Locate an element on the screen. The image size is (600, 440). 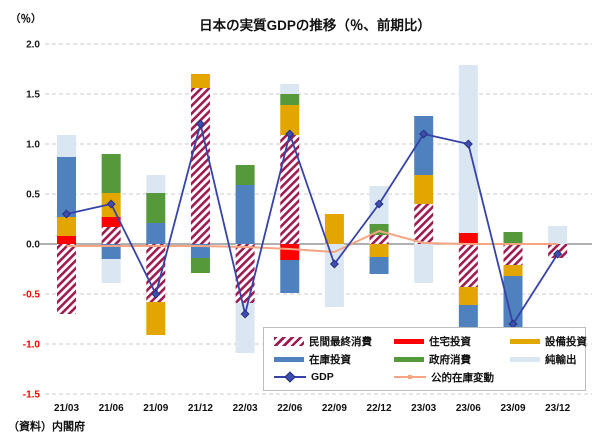
bar-segment-設備投資-23/03 is located at coordinates (424, 189).